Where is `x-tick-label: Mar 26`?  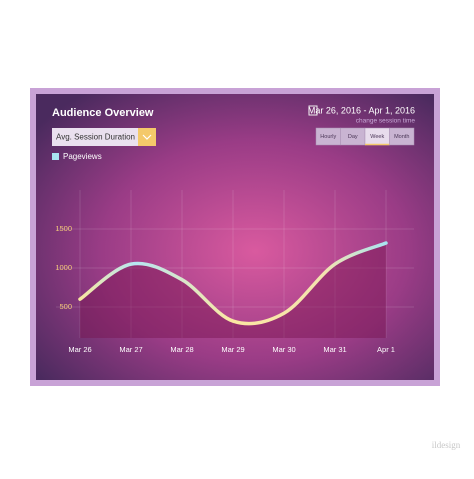 x-tick-label: Mar 26 is located at coordinates (79, 349).